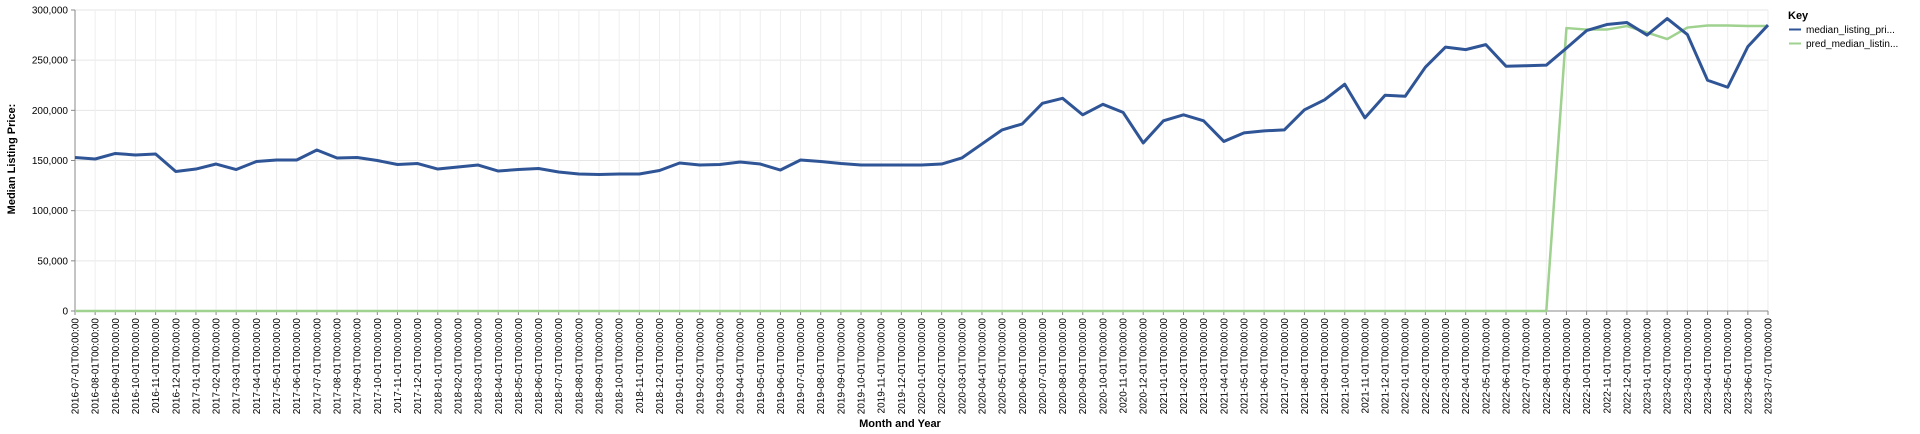 The image size is (1920, 434). Describe the element at coordinates (801, 366) in the screenshot. I see `x-tick-label: 2019-07-01T00:00:00` at that location.